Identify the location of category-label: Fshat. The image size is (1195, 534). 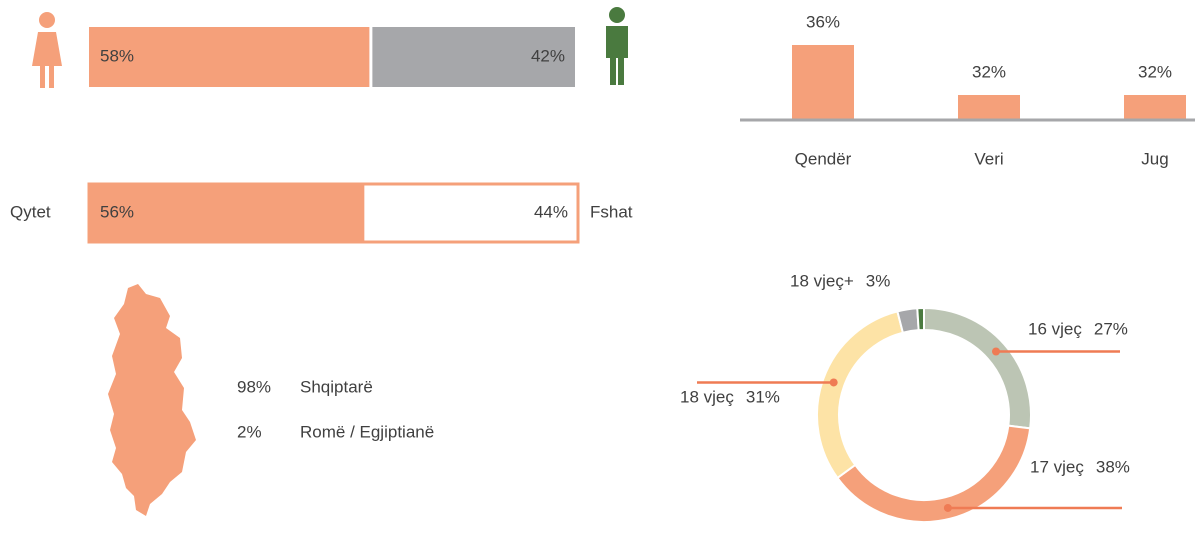
(611, 211).